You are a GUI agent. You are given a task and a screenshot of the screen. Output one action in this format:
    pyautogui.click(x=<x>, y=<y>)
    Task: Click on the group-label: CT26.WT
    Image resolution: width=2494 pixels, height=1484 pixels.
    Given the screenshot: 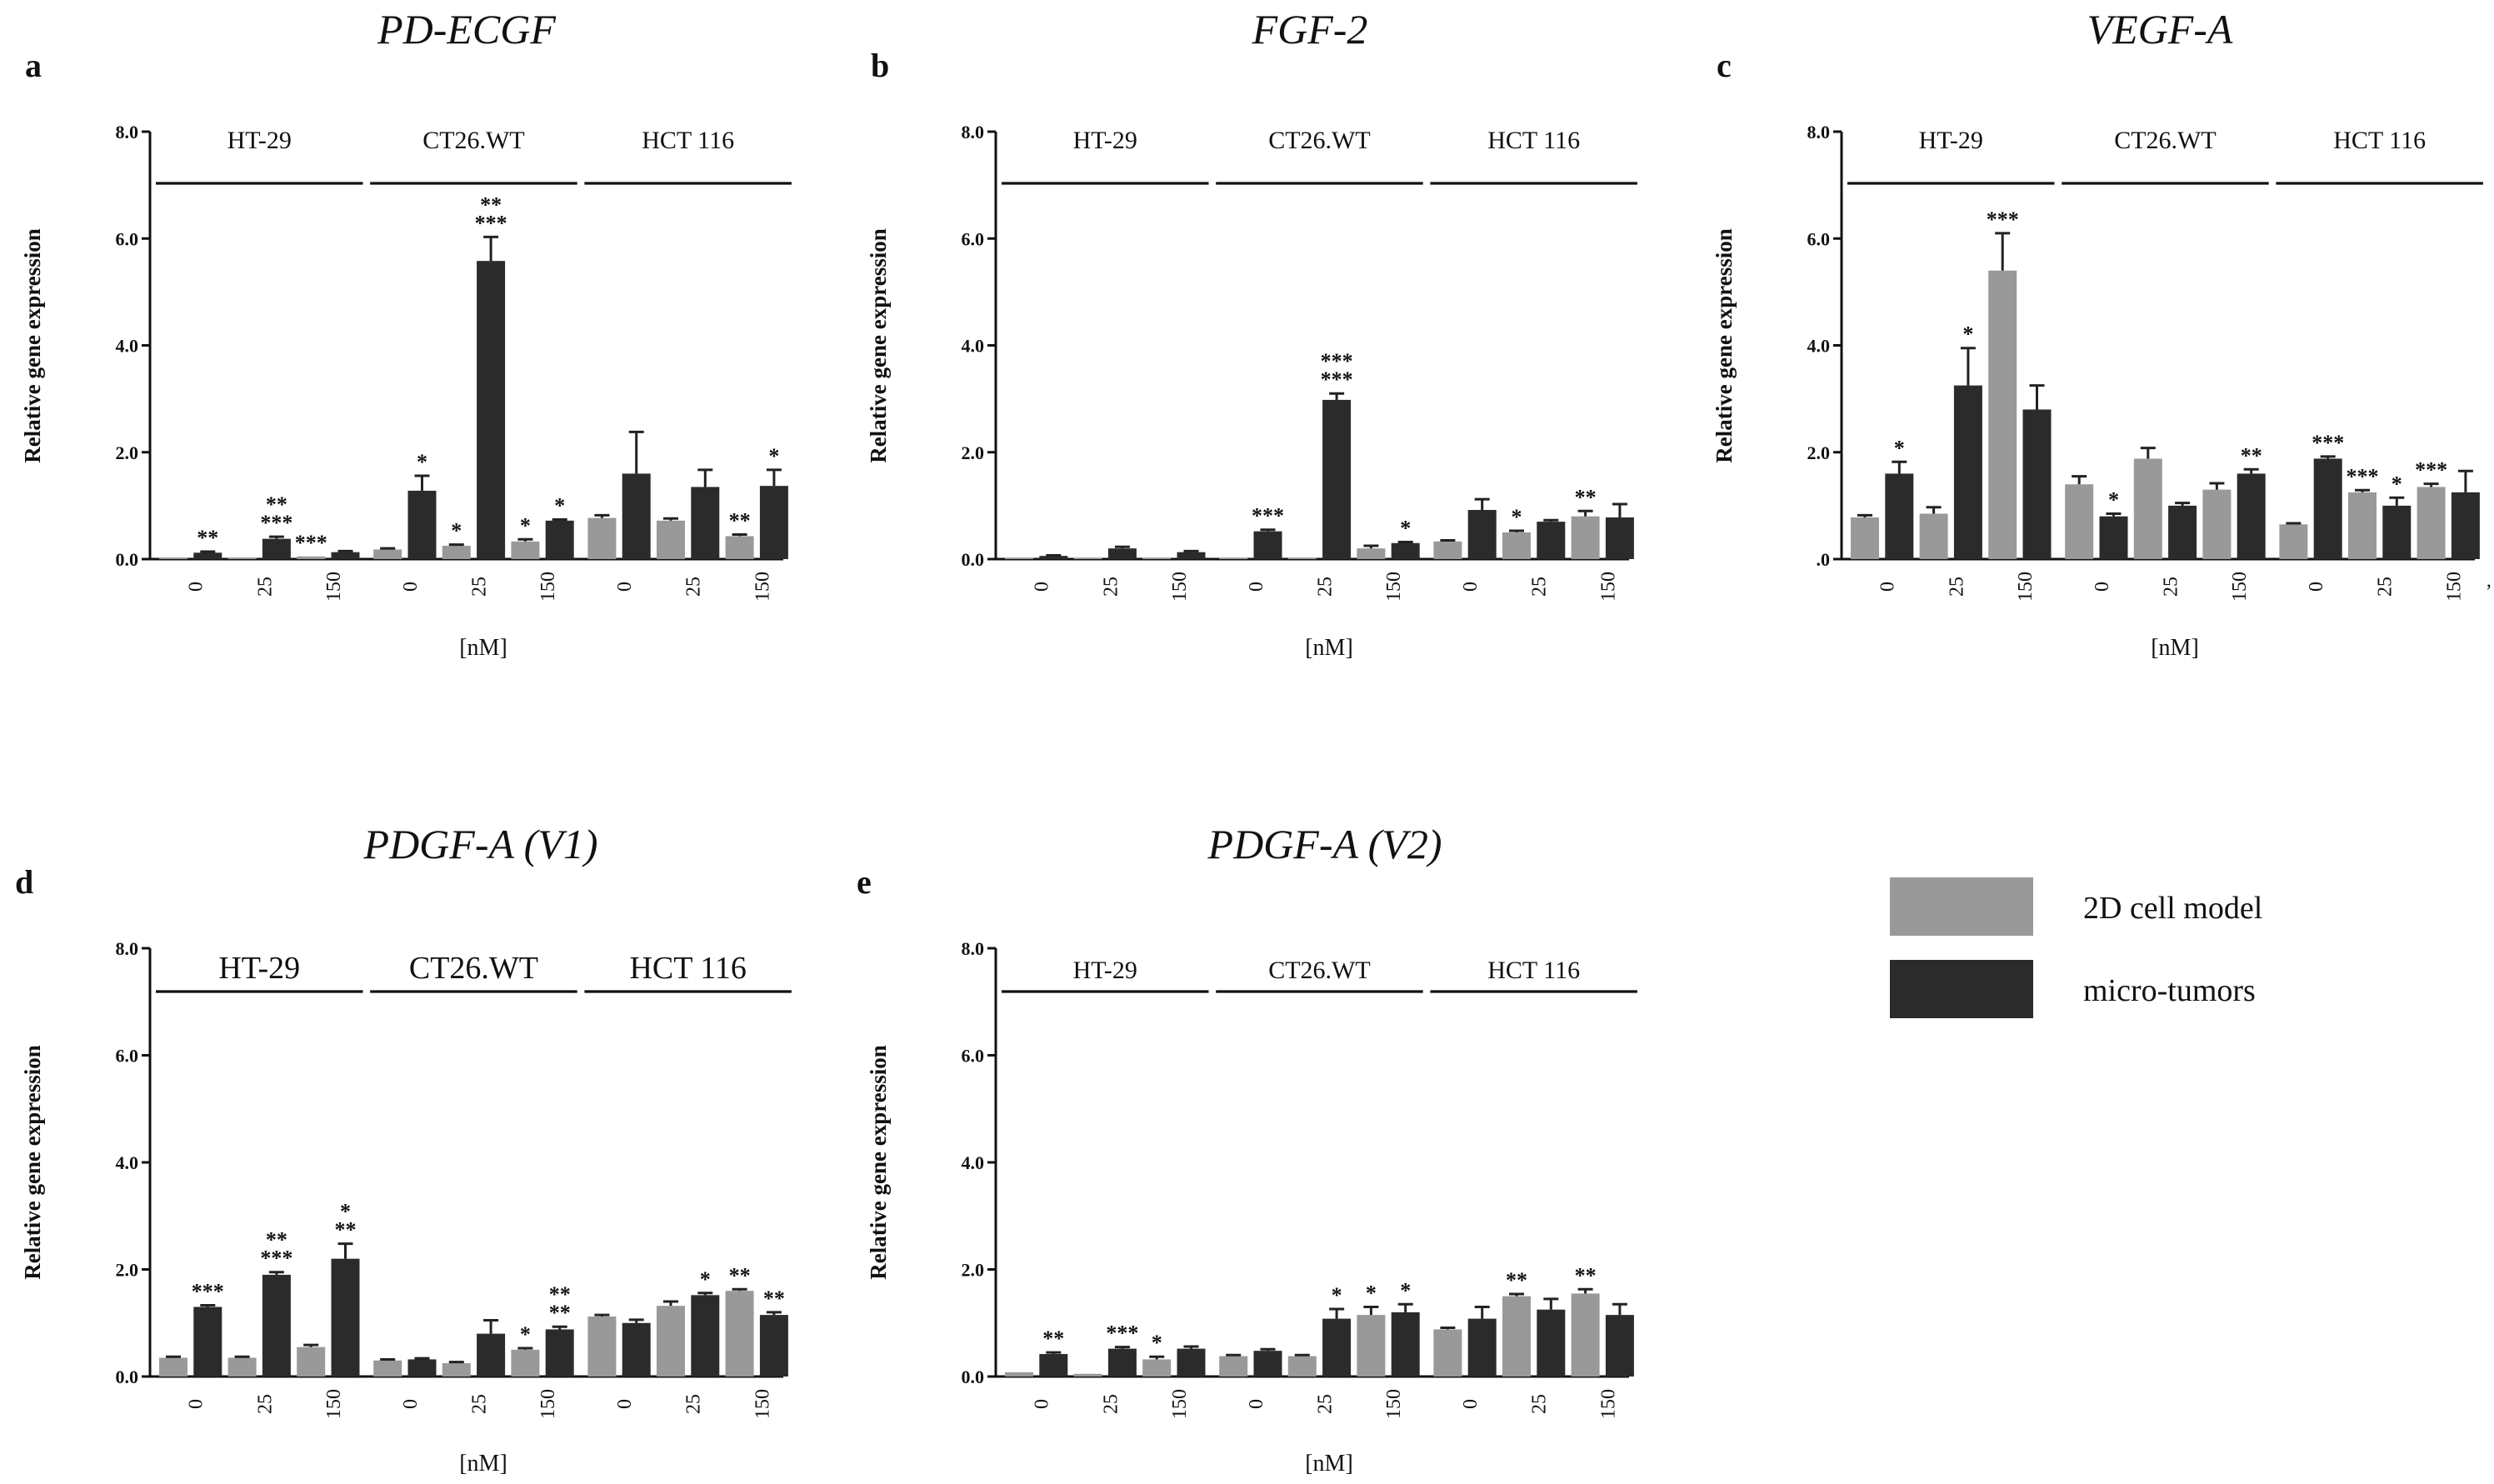 What is the action you would take?
    pyautogui.click(x=473, y=968)
    